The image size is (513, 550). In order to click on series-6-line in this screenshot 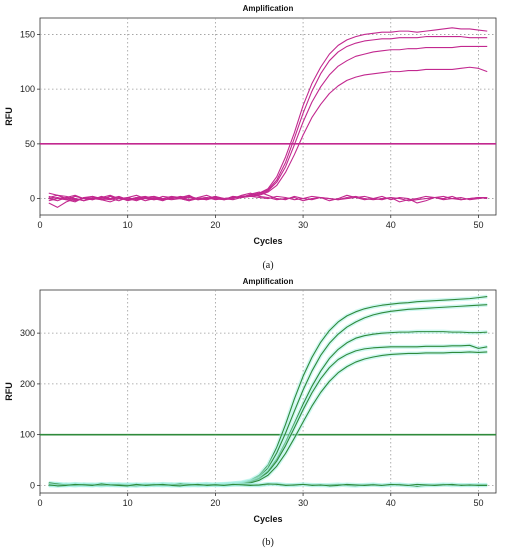, I will do `click(268, 197)`.